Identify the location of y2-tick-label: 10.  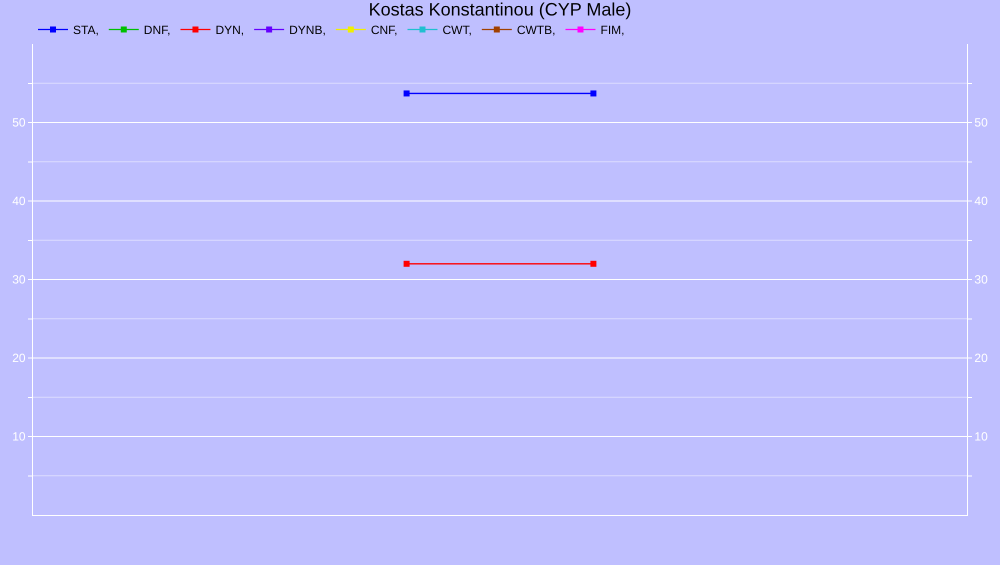
(981, 437).